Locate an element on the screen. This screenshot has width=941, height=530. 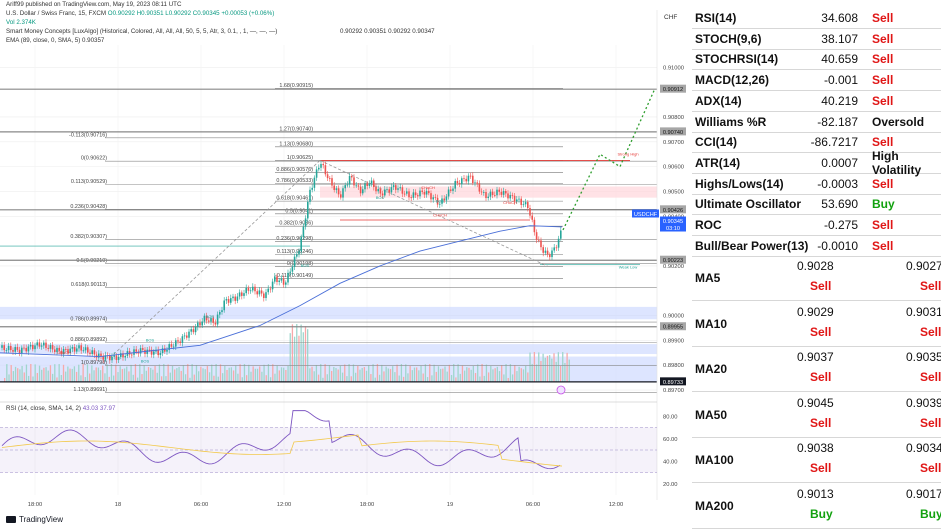
indicator-row: ADX(14) 40.219 Sell is located at coordinates (816, 101).